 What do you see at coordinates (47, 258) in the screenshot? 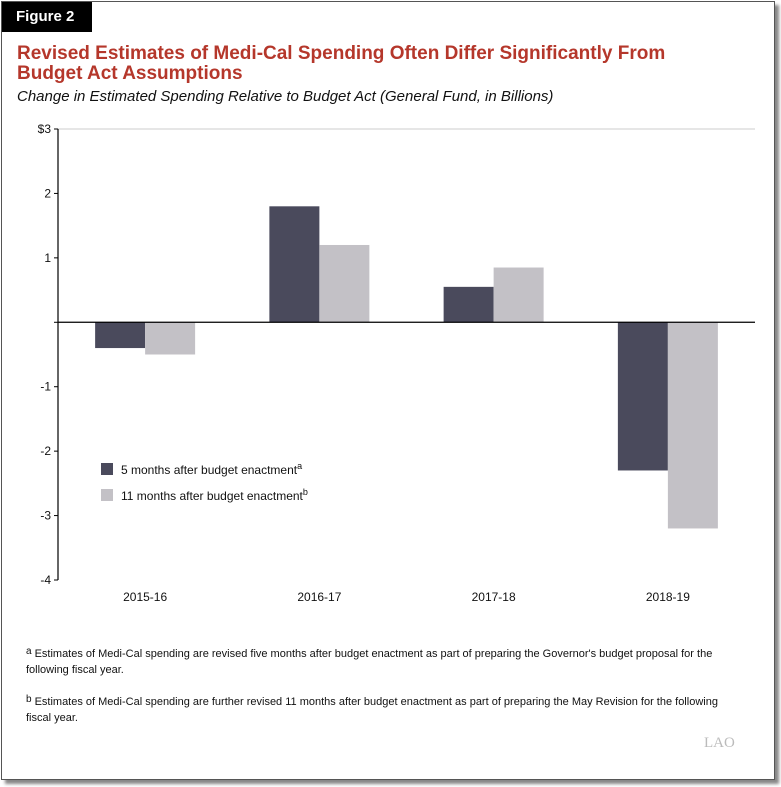
I see `y-tick-label: 1` at bounding box center [47, 258].